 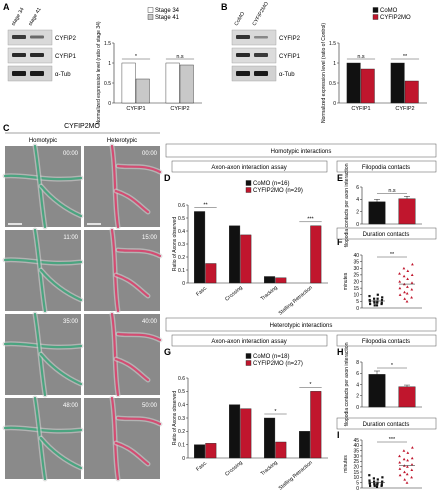 I want to click on blot-label-cyfip2: CYFIP2, so click(x=290, y=39).